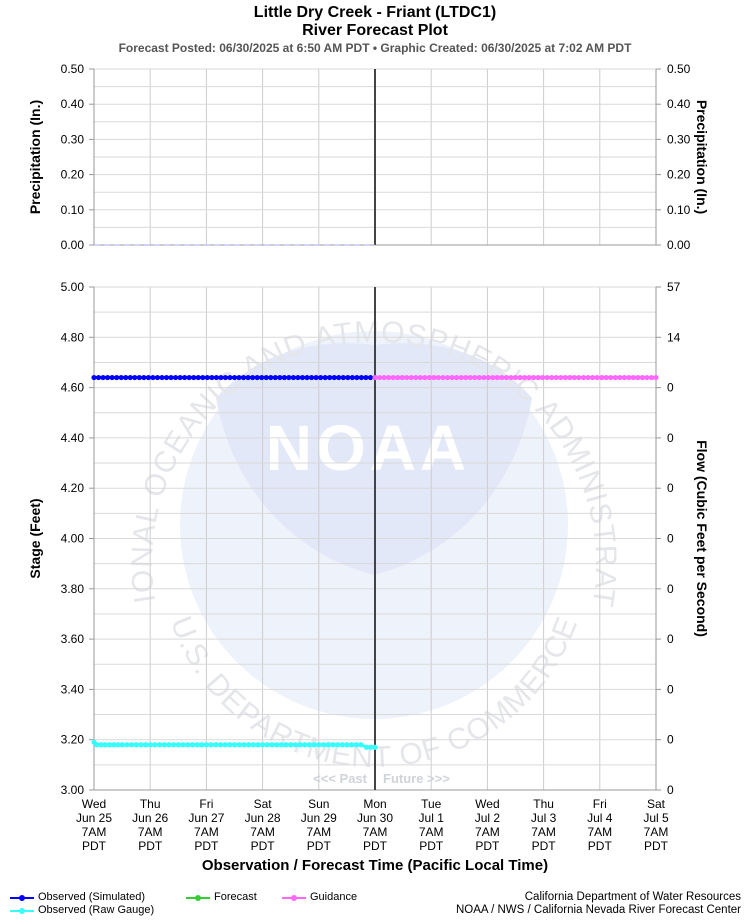 This screenshot has width=750, height=920. Describe the element at coordinates (263, 825) in the screenshot. I see `x-tick-label: Sat Jun 28 7AM PDT` at that location.